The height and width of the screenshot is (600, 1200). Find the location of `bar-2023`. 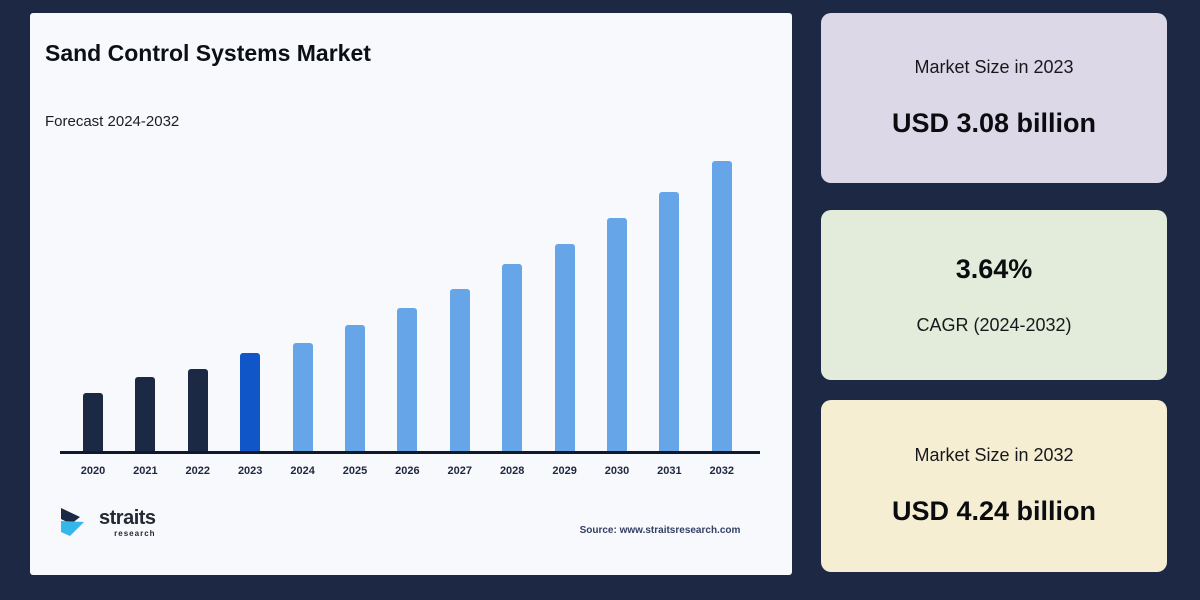

bar-2023 is located at coordinates (250, 402).